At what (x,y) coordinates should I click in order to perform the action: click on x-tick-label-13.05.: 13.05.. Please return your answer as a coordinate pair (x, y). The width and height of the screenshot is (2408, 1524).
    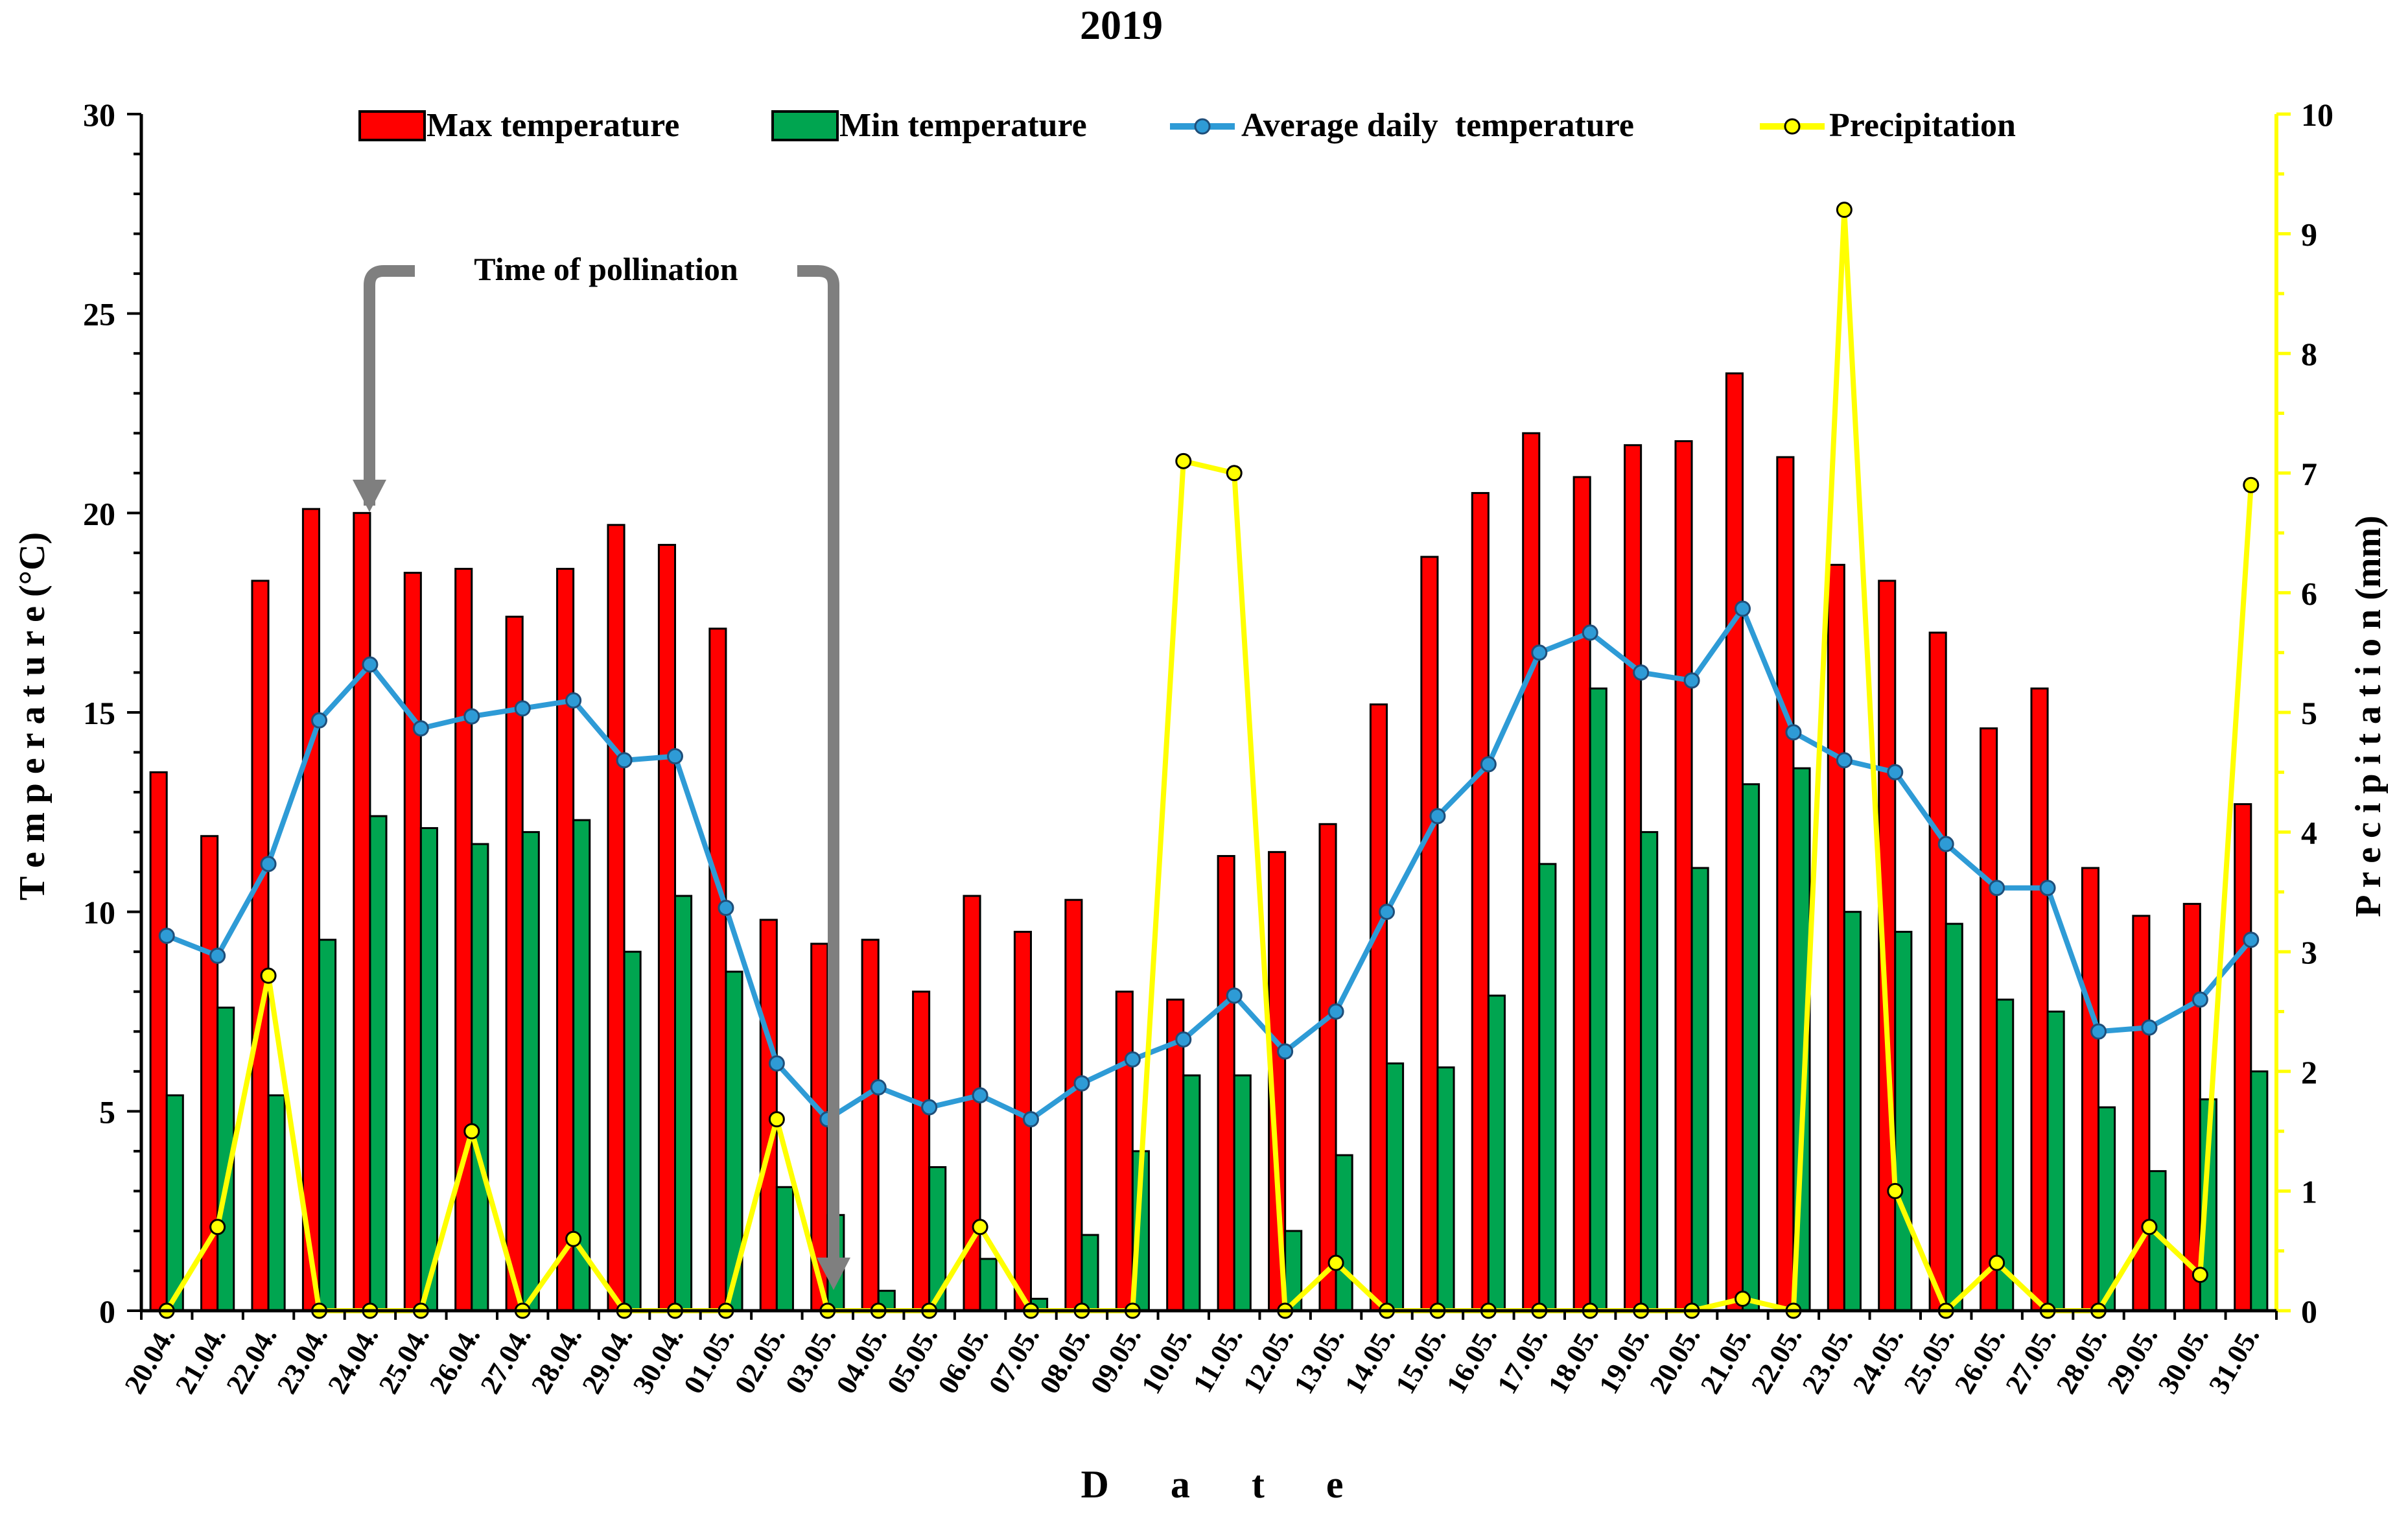
    Looking at the image, I should click on (1318, 1361).